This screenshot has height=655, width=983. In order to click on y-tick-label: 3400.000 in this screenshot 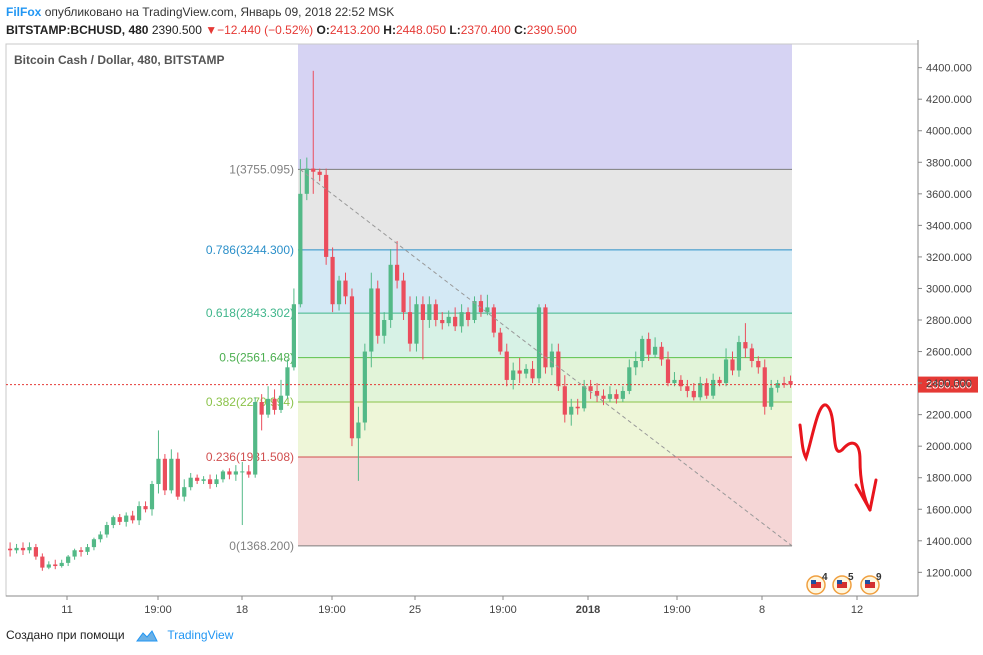, I will do `click(949, 226)`.